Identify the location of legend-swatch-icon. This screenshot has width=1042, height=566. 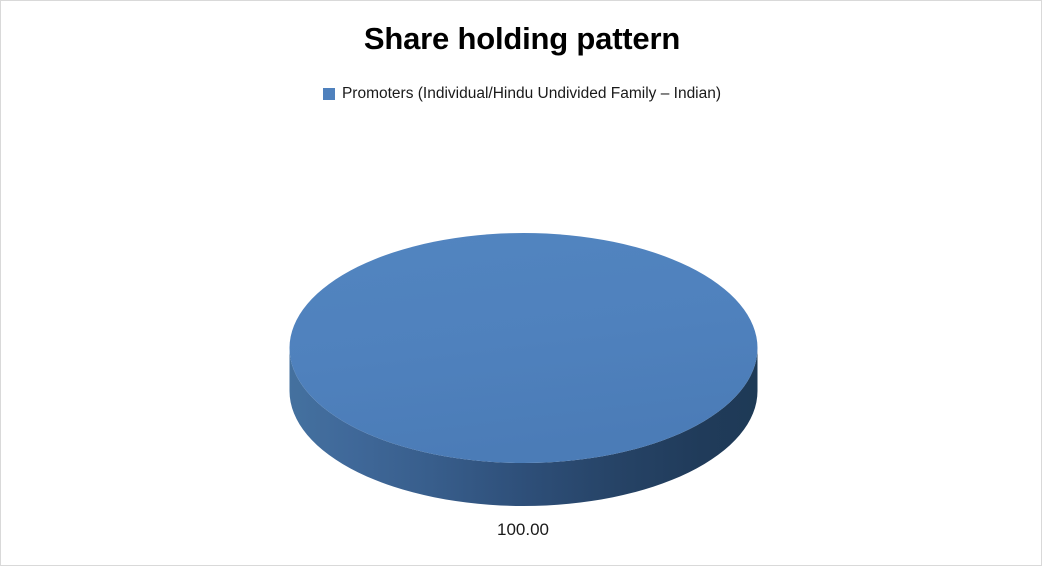
(328, 94).